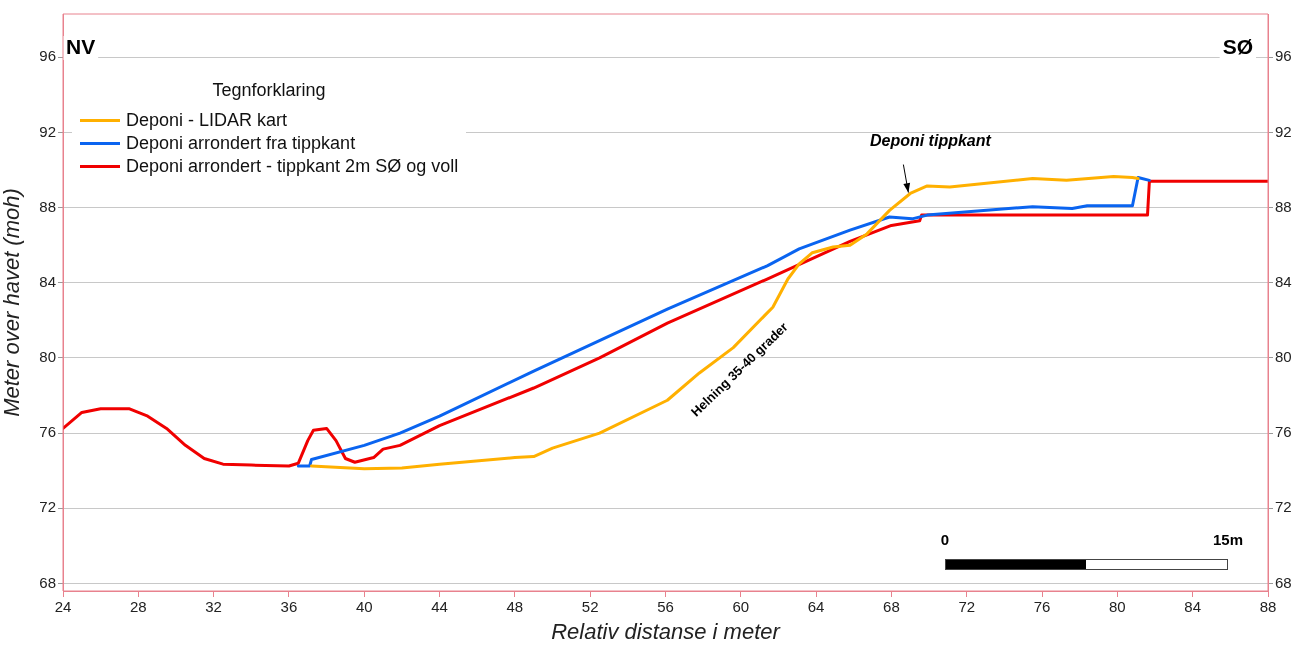  What do you see at coordinates (12, 302) in the screenshot?
I see `y-axis-title: Meter over havet (moh)` at bounding box center [12, 302].